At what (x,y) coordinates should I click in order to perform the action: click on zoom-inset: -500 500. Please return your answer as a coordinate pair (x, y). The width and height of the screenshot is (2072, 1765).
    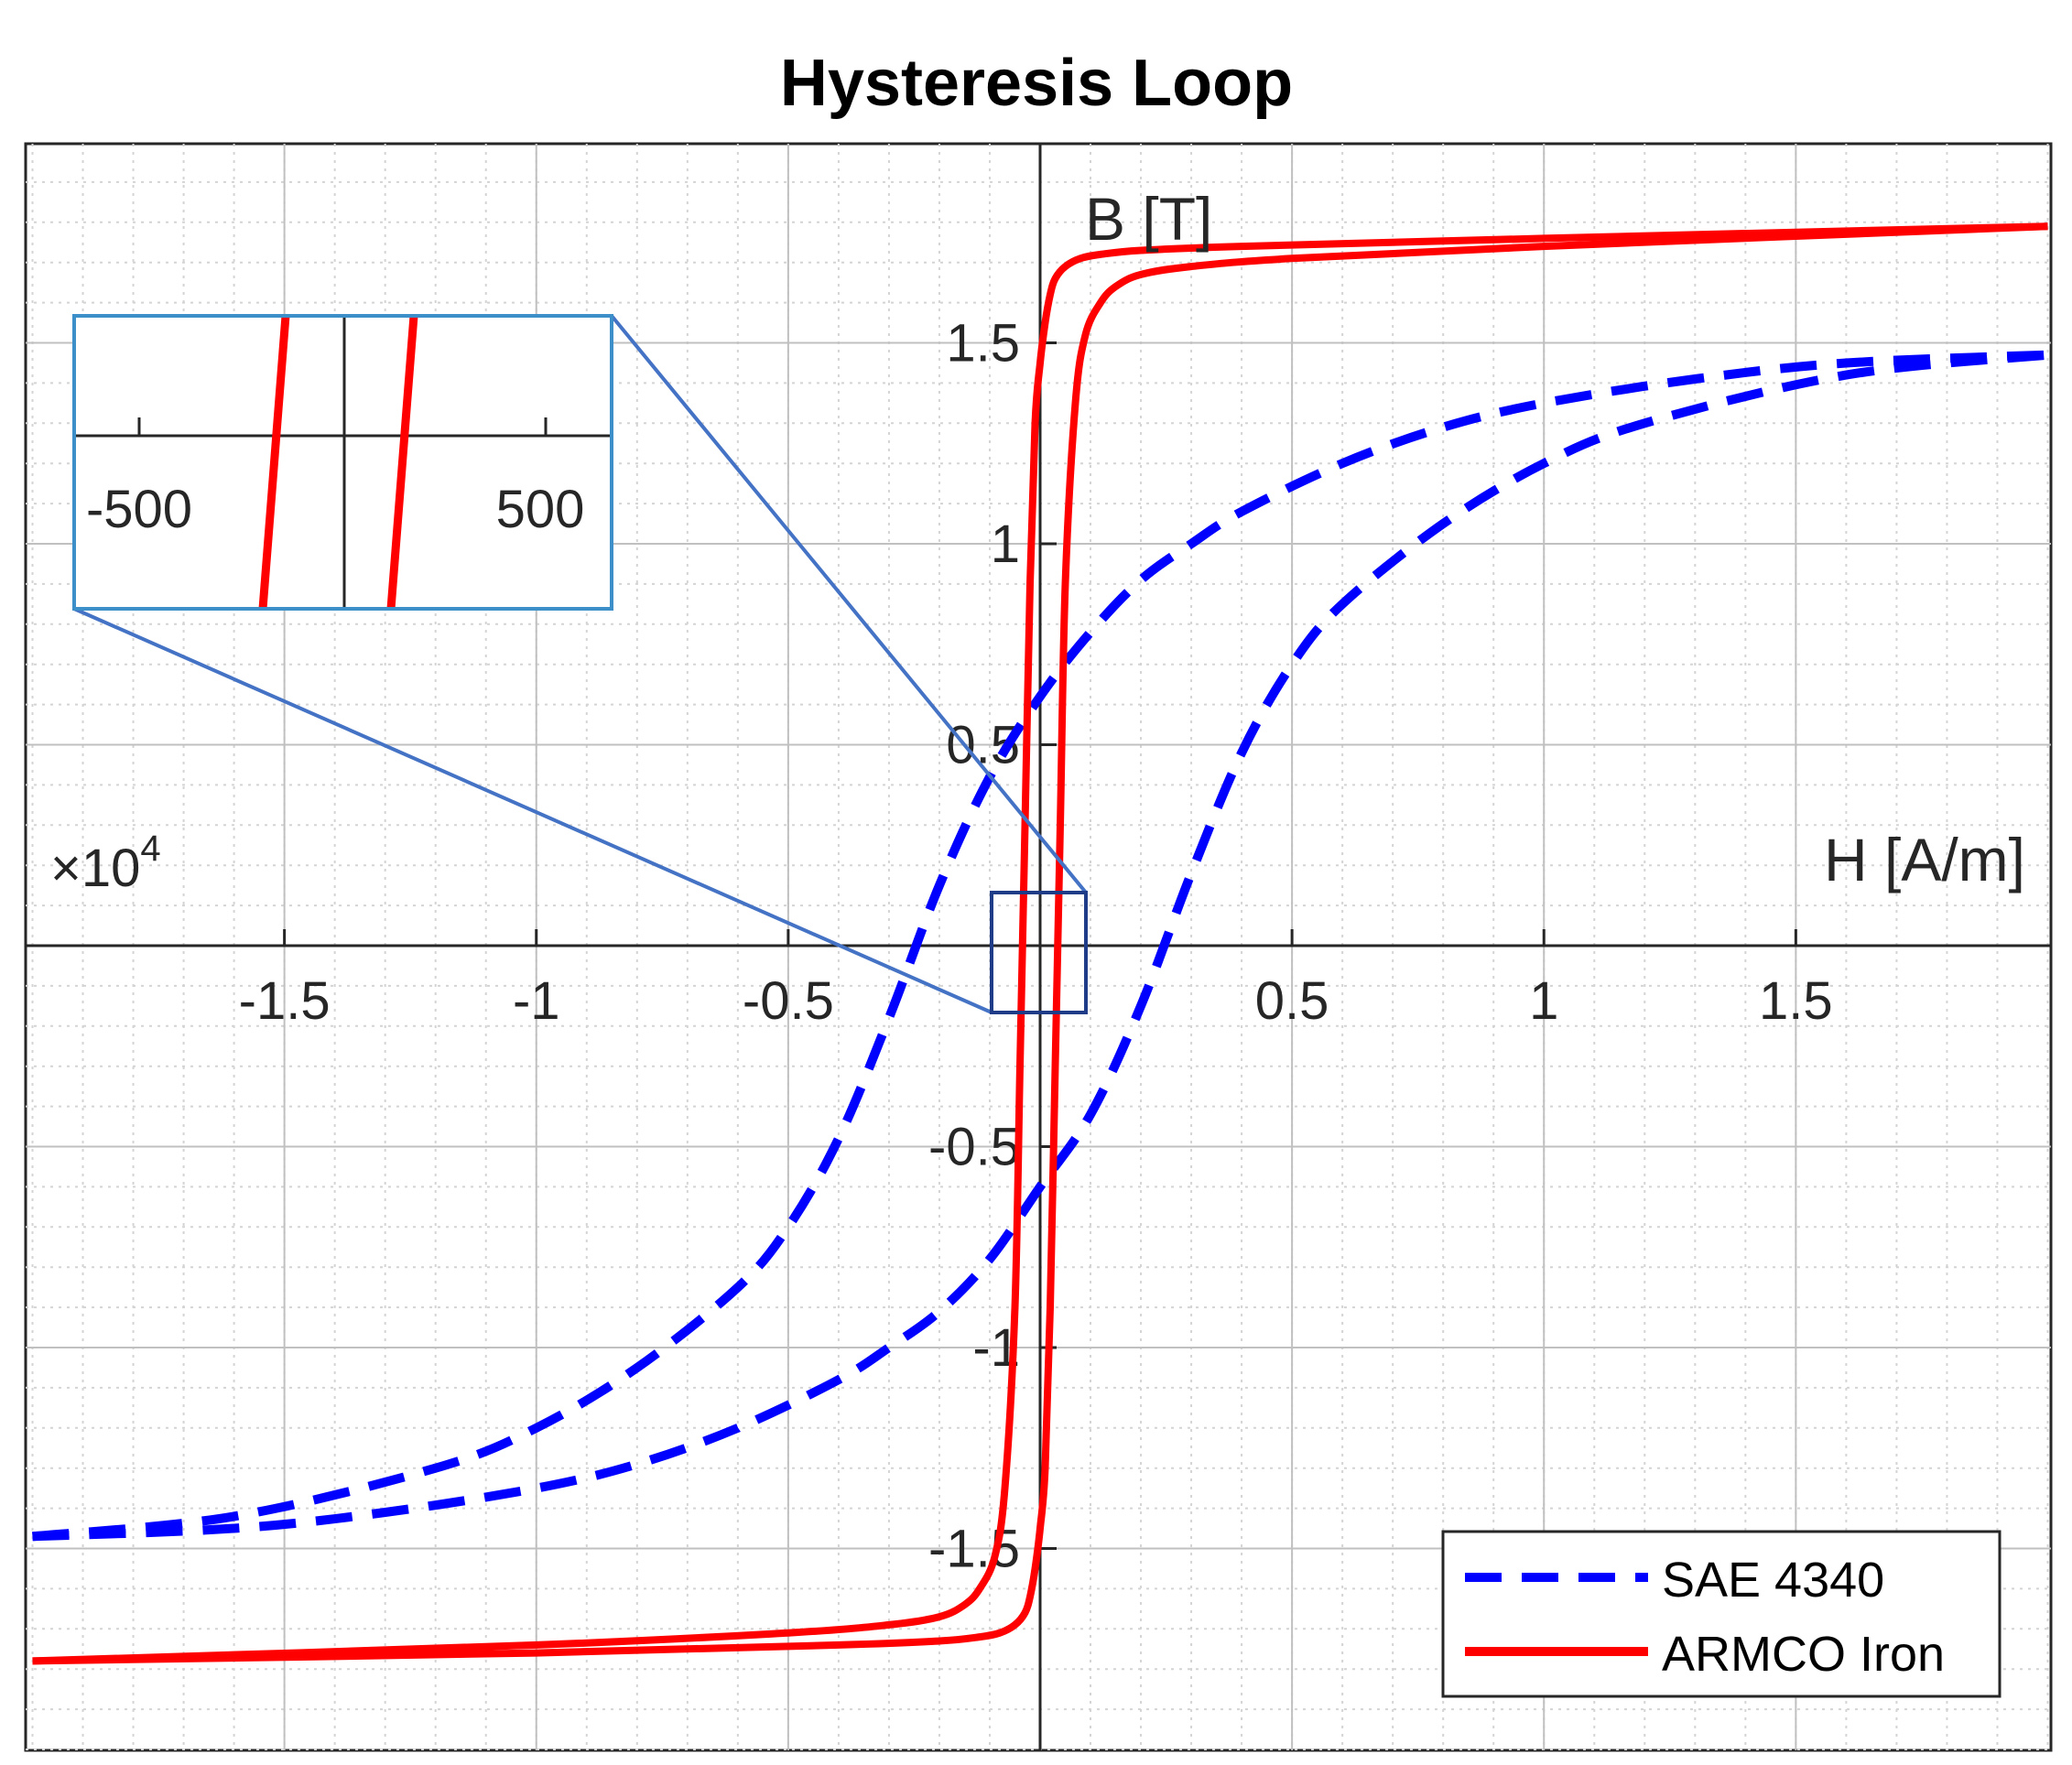
    Looking at the image, I should click on (342, 462).